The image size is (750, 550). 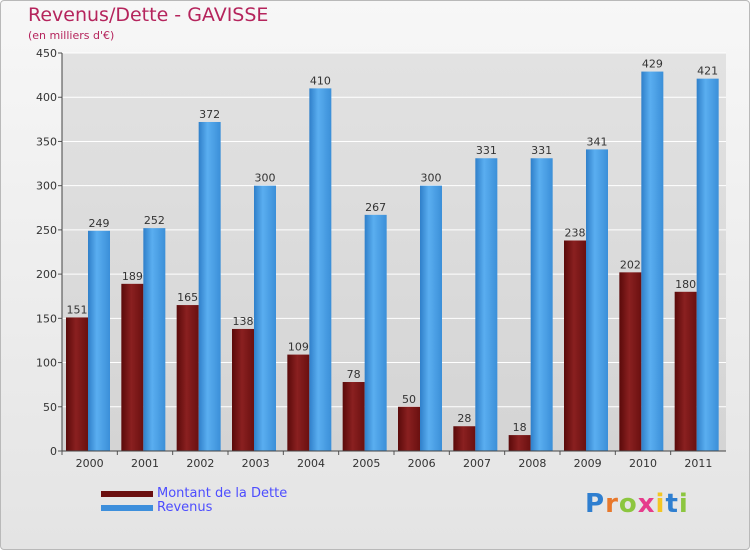 What do you see at coordinates (222, 493) in the screenshot?
I see `legend-label-dette: Montant de la Dette` at bounding box center [222, 493].